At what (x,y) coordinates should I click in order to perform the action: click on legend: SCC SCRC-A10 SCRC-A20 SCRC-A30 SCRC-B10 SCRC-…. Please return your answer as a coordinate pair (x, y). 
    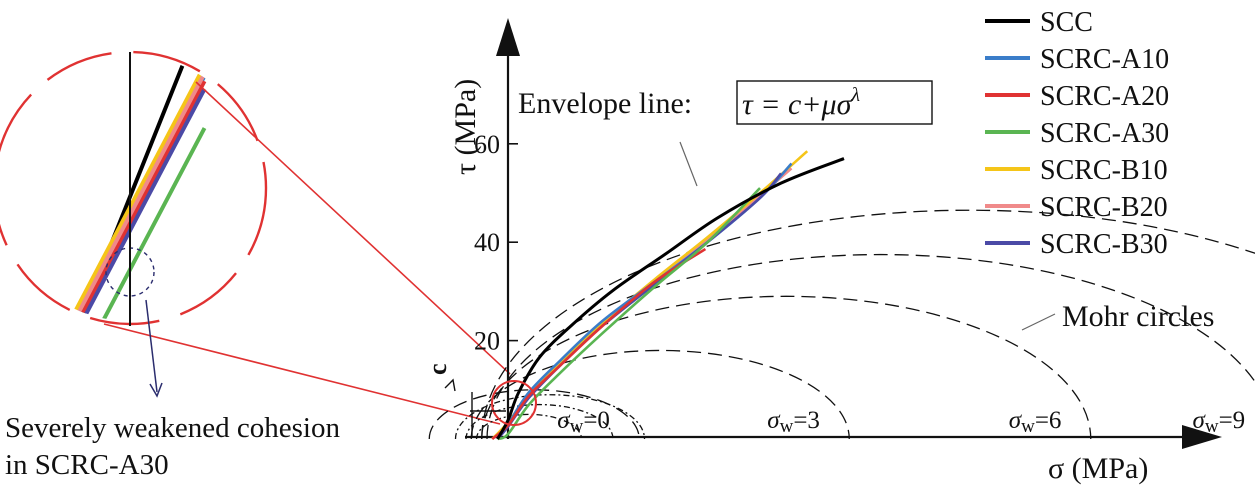
    Looking at the image, I should click on (1077, 133).